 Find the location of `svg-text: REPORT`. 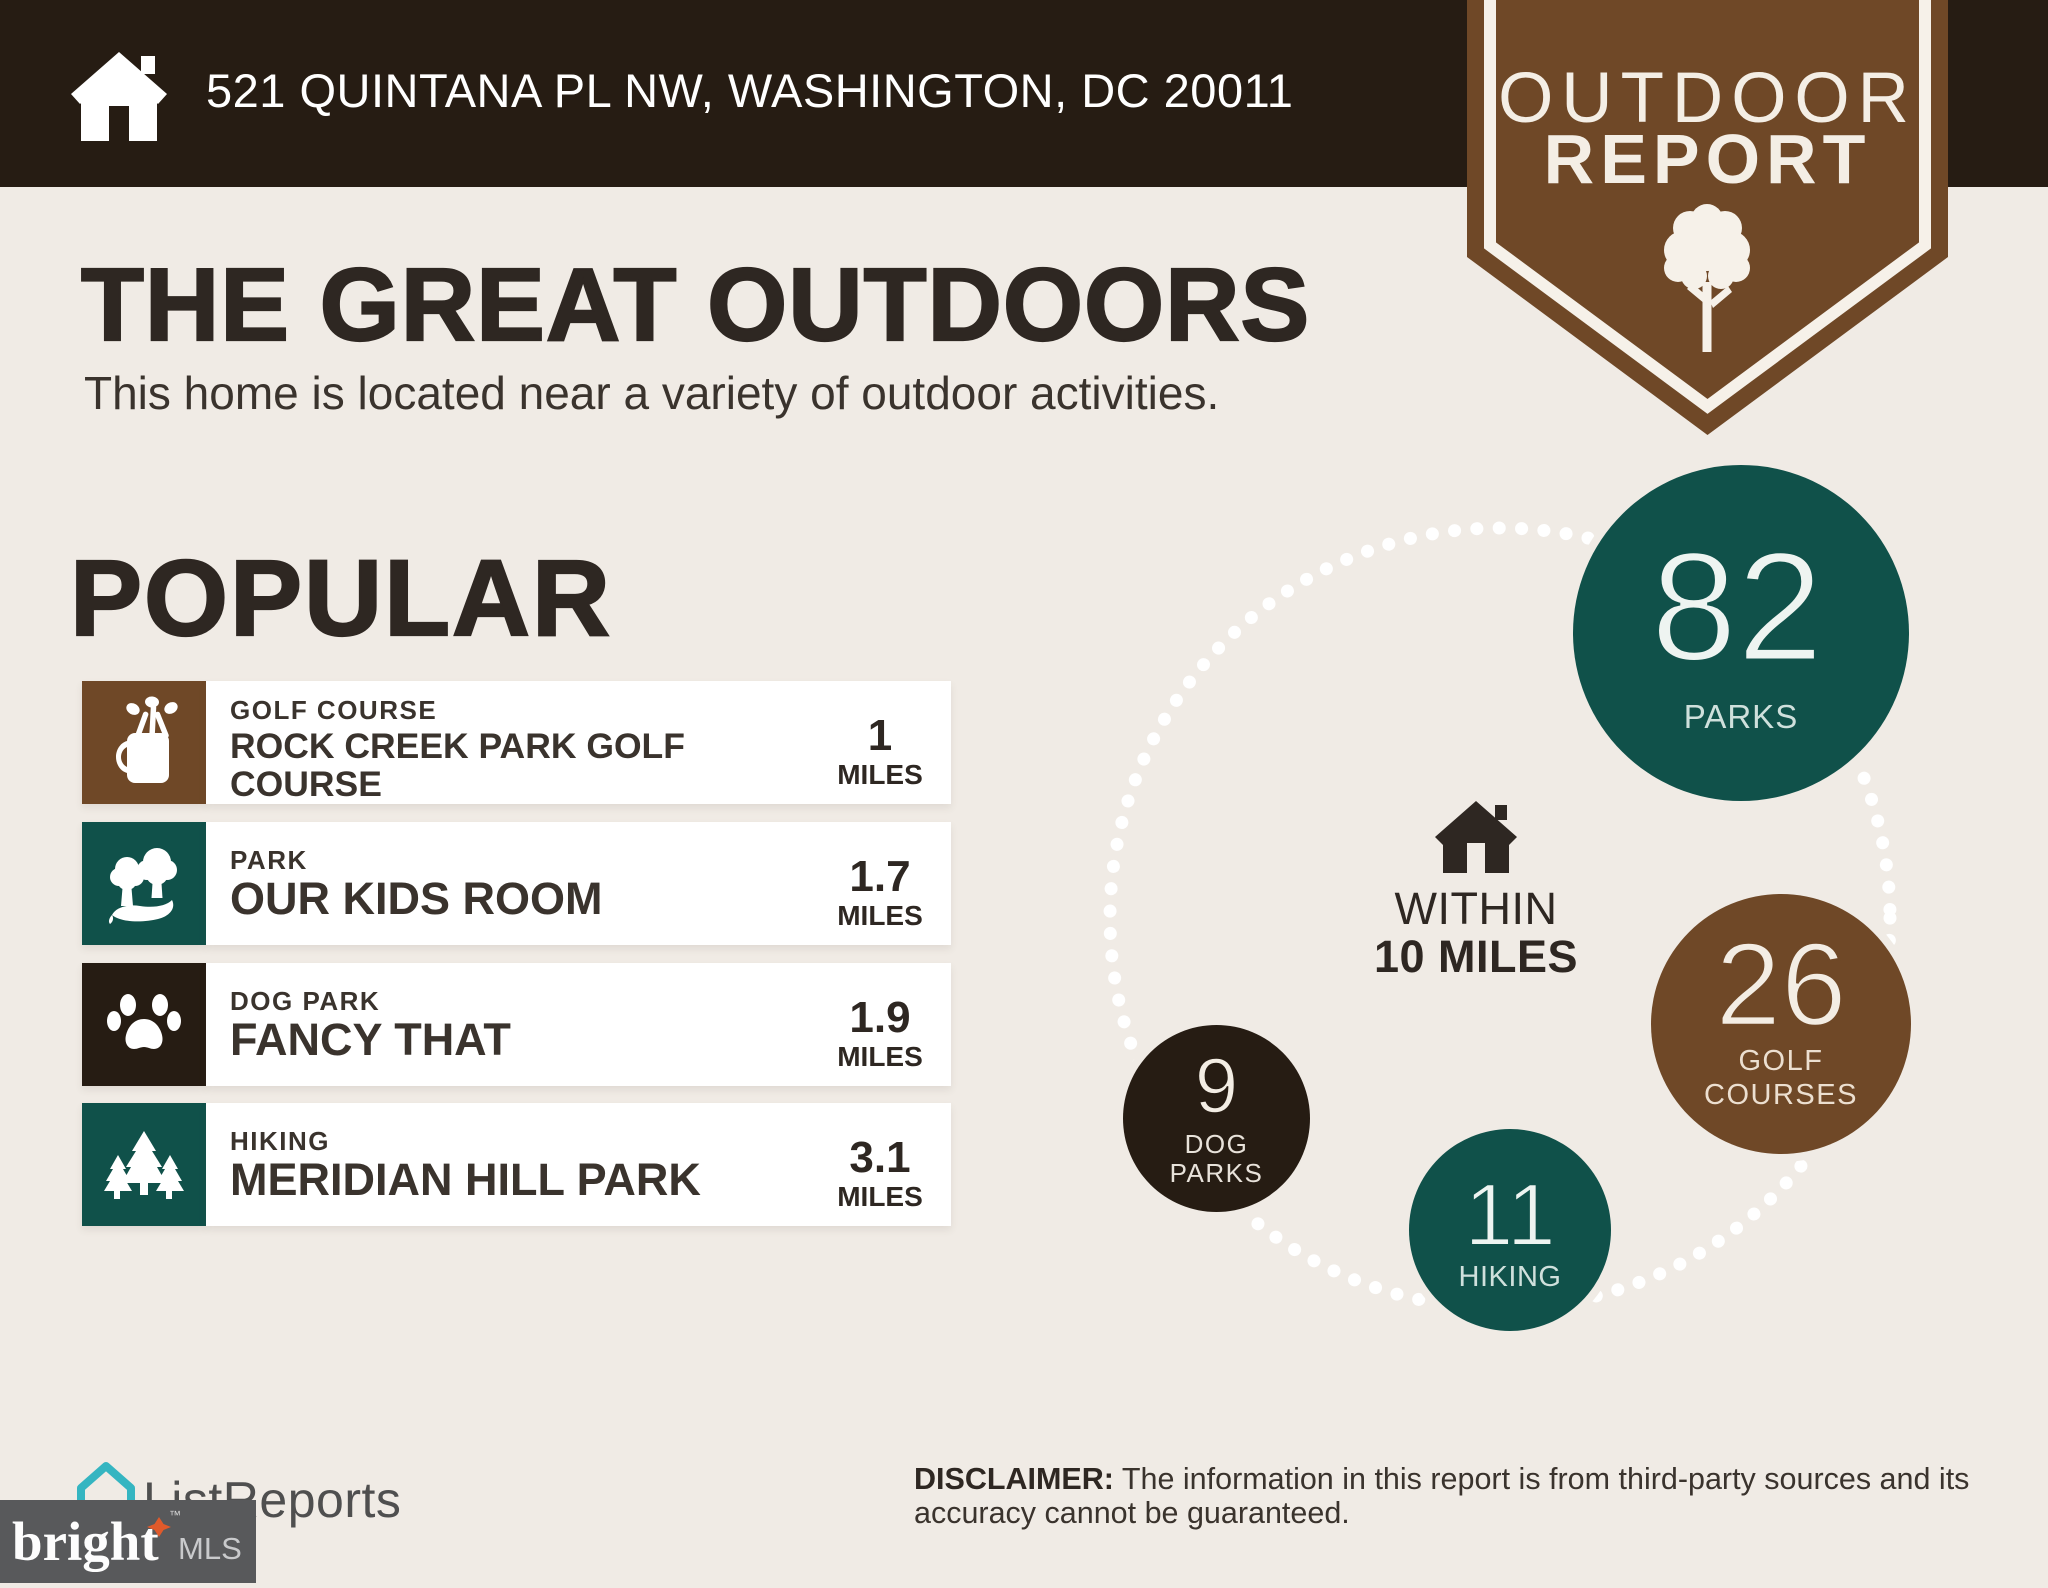

svg-text: REPORT is located at coordinates (1708, 159).